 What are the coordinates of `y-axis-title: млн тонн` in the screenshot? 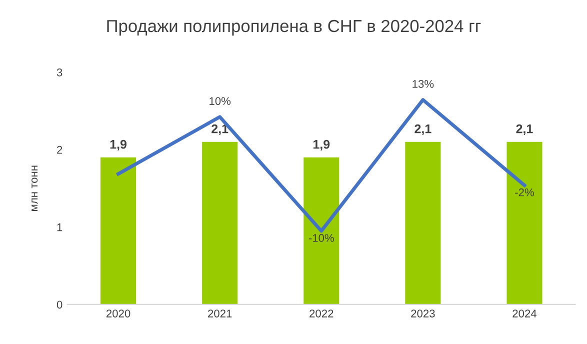 It's located at (35, 188).